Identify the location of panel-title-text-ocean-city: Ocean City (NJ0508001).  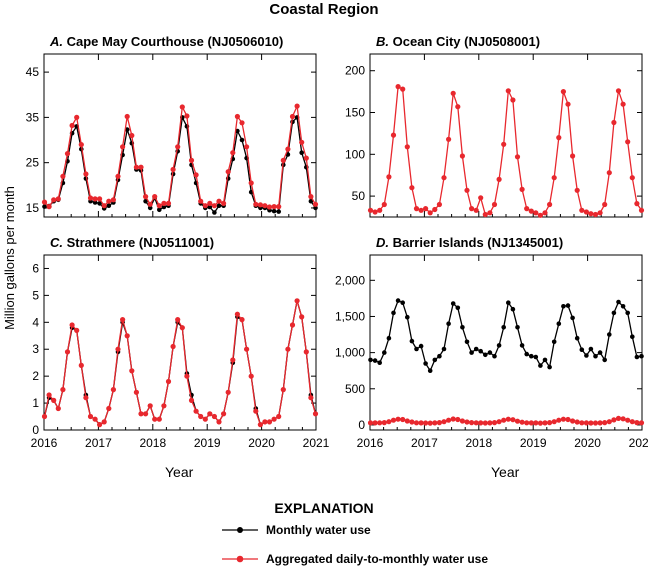
(466, 41).